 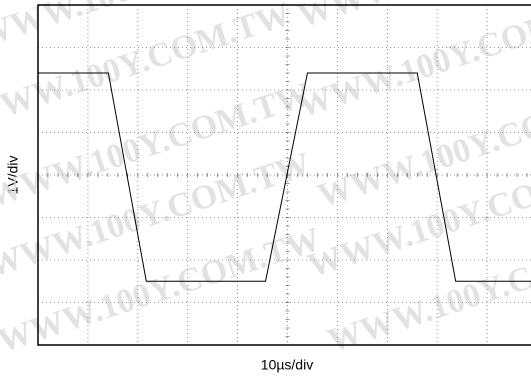 I want to click on y-axis-label: 1V/div, so click(x=13, y=175).